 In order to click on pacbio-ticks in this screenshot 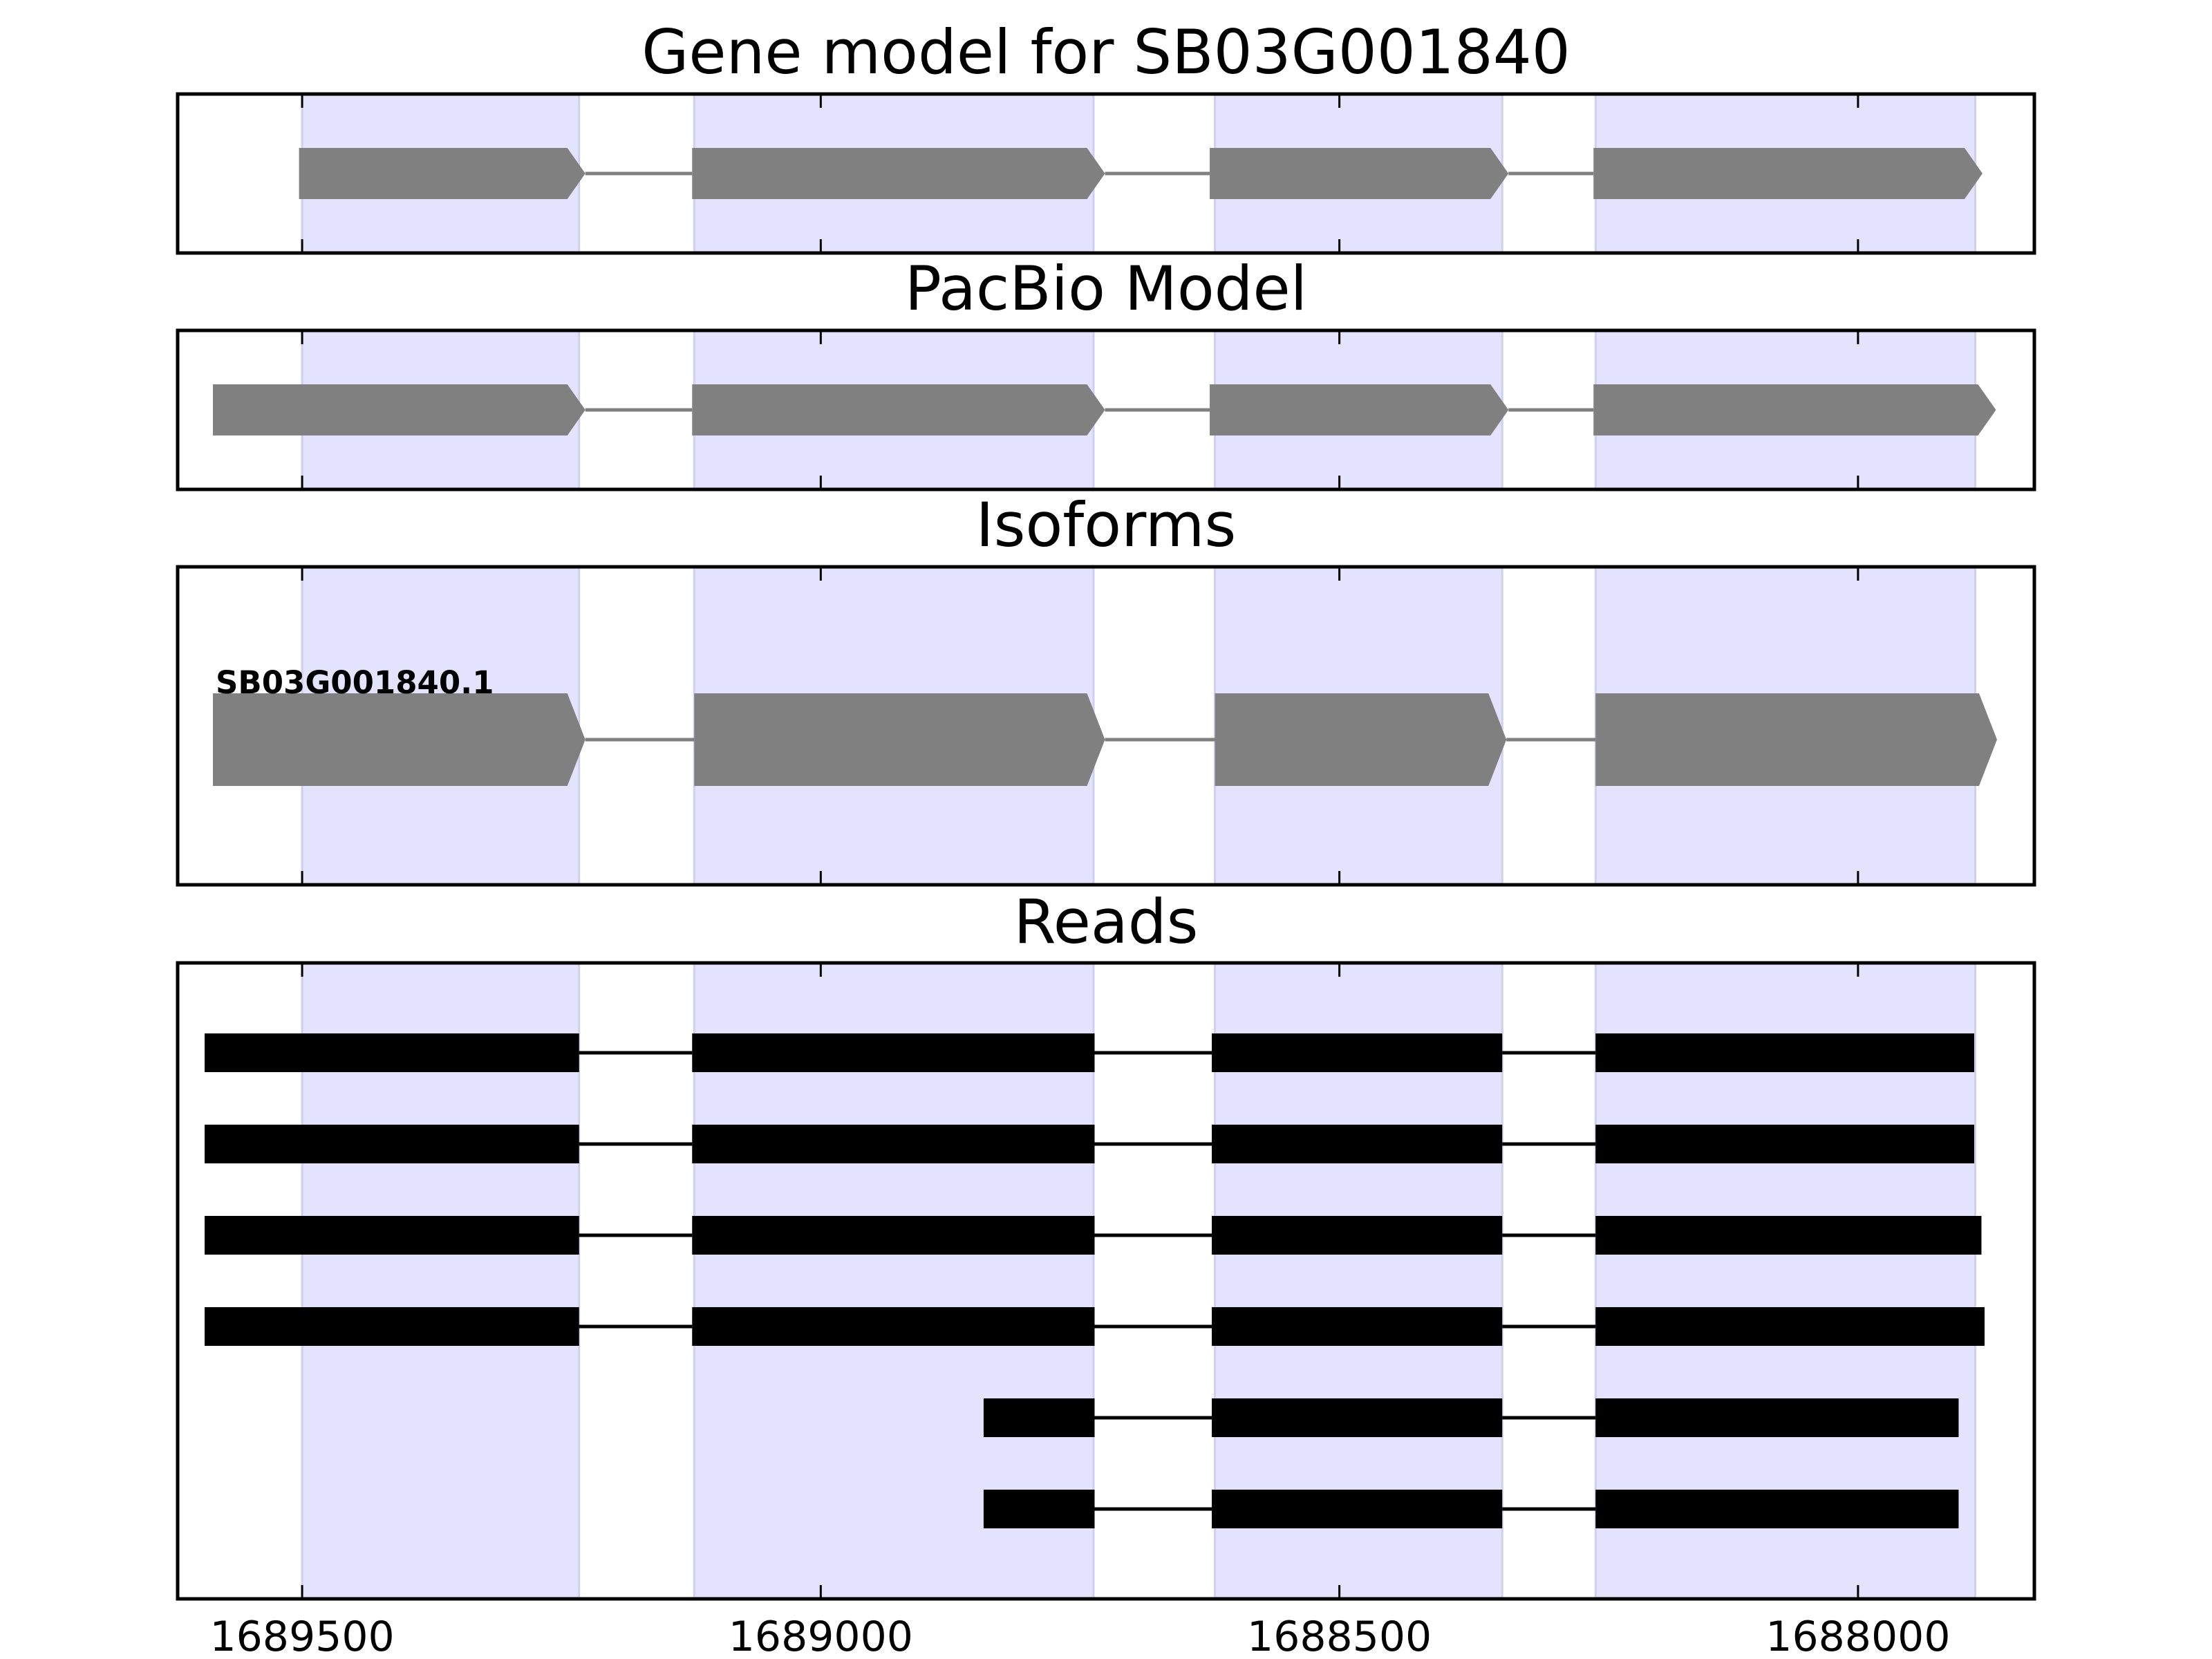, I will do `click(1080, 409)`.